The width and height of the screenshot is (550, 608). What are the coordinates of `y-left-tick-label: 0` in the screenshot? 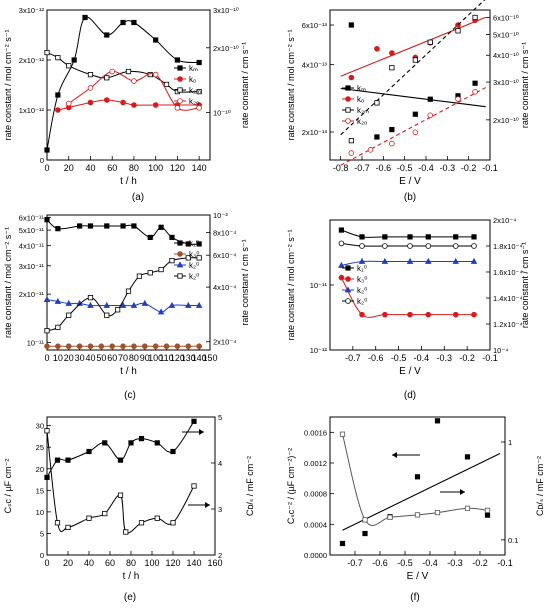 It's located at (42, 555).